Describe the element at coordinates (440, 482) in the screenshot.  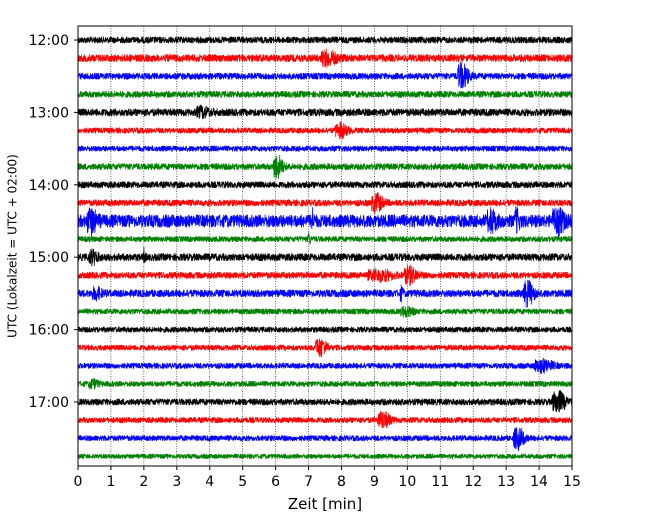
I see `x-tick-label: 11` at that location.